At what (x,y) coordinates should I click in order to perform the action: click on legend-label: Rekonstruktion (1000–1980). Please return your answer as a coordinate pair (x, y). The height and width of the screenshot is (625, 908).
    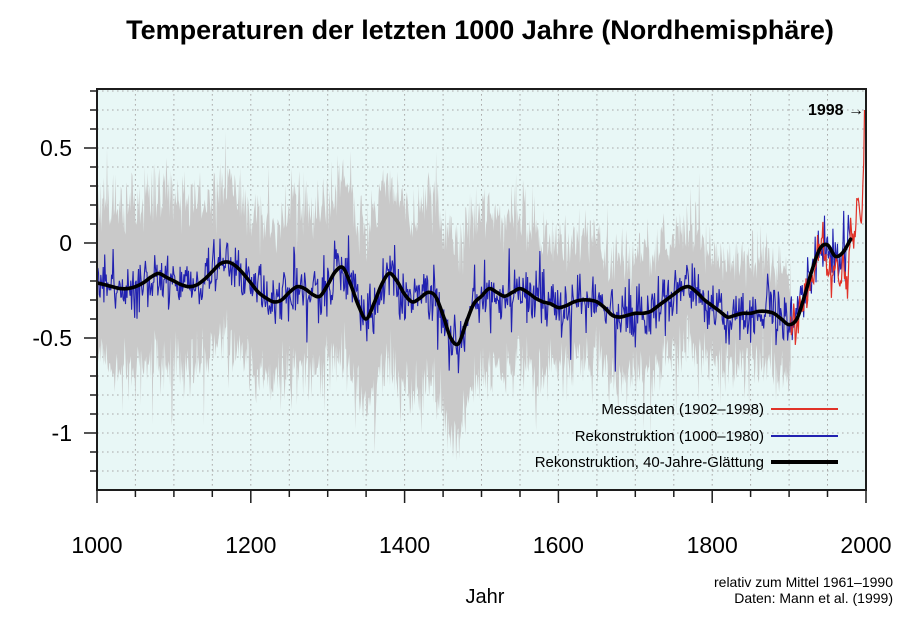
    Looking at the image, I should click on (669, 436).